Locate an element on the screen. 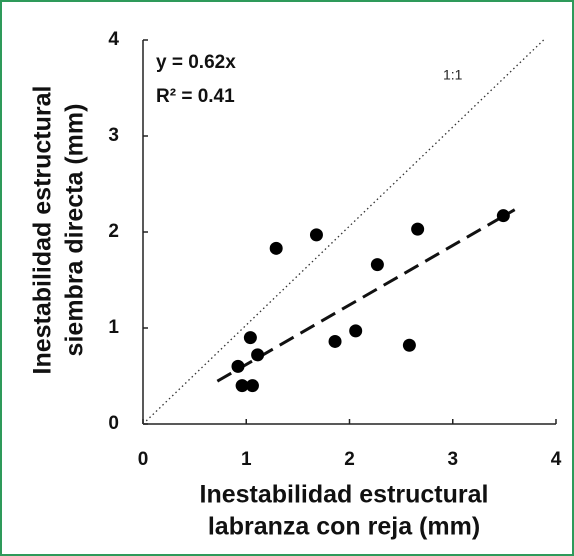 The image size is (574, 556). identity-label: 1:1 is located at coordinates (453, 75).